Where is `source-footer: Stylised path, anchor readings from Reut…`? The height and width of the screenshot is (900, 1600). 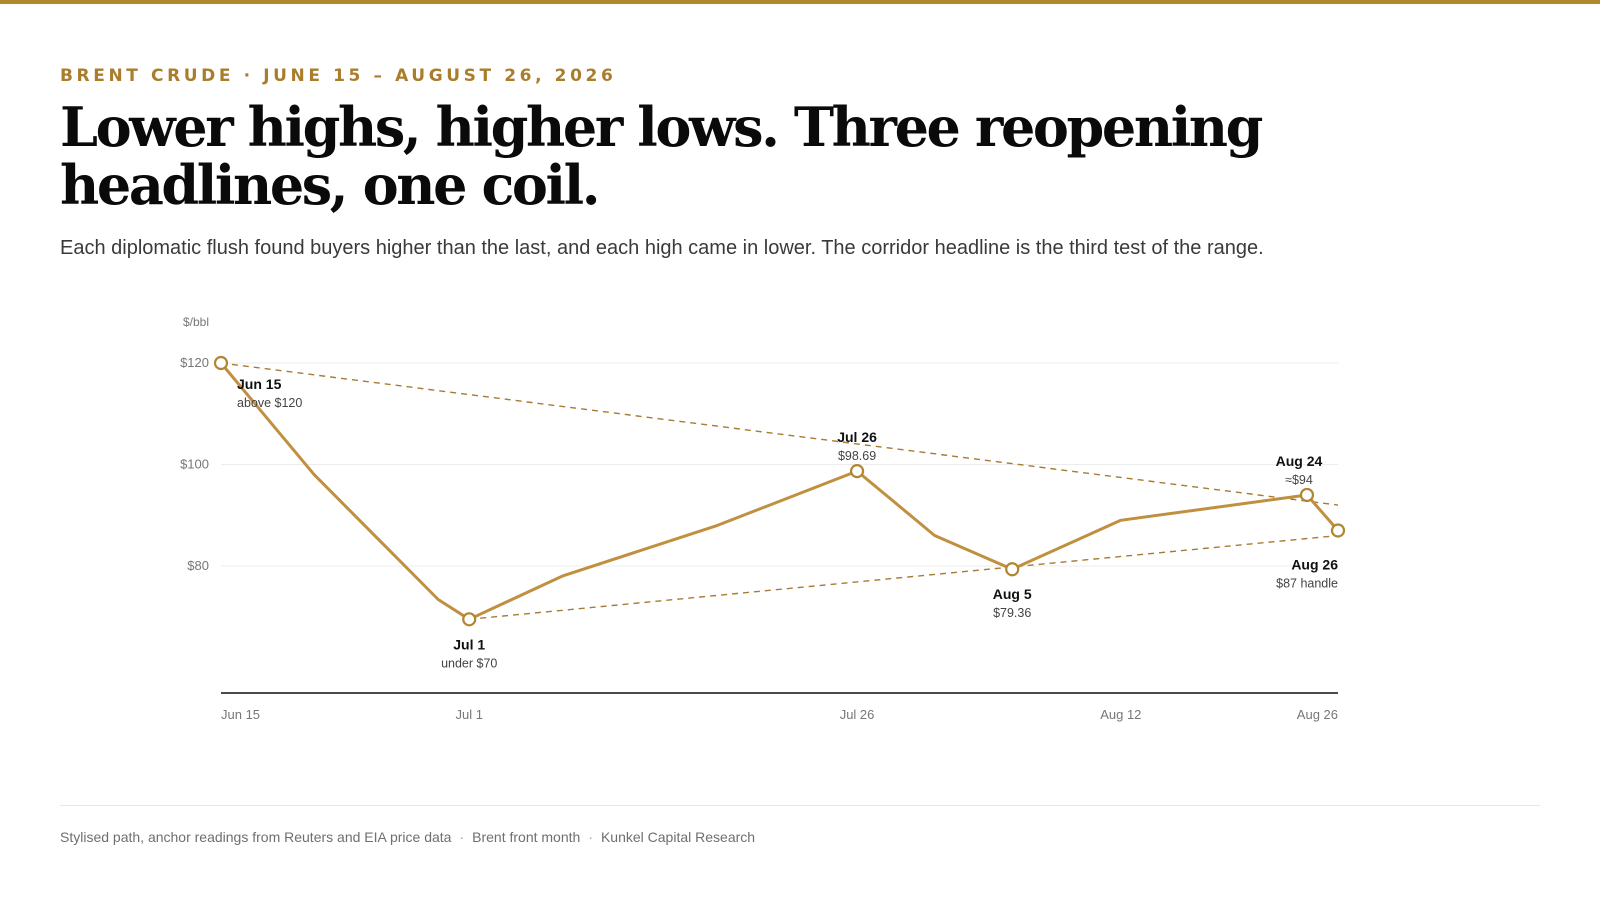 source-footer: Stylised path, anchor readings from Reut… is located at coordinates (407, 837).